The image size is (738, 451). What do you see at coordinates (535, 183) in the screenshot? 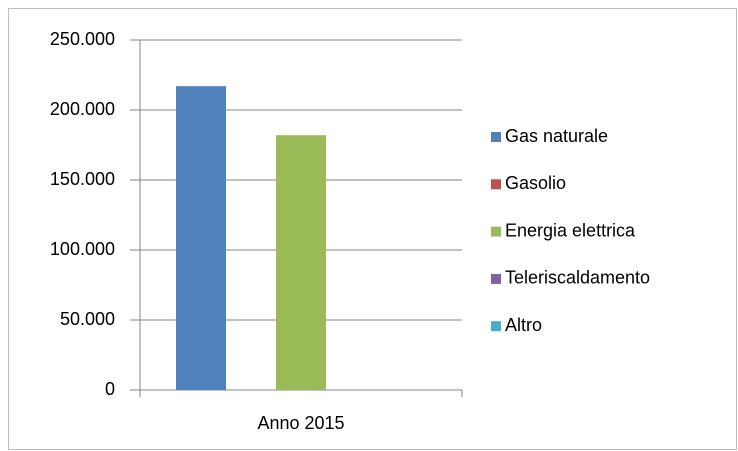
I see `legend-label: Gasolio` at bounding box center [535, 183].